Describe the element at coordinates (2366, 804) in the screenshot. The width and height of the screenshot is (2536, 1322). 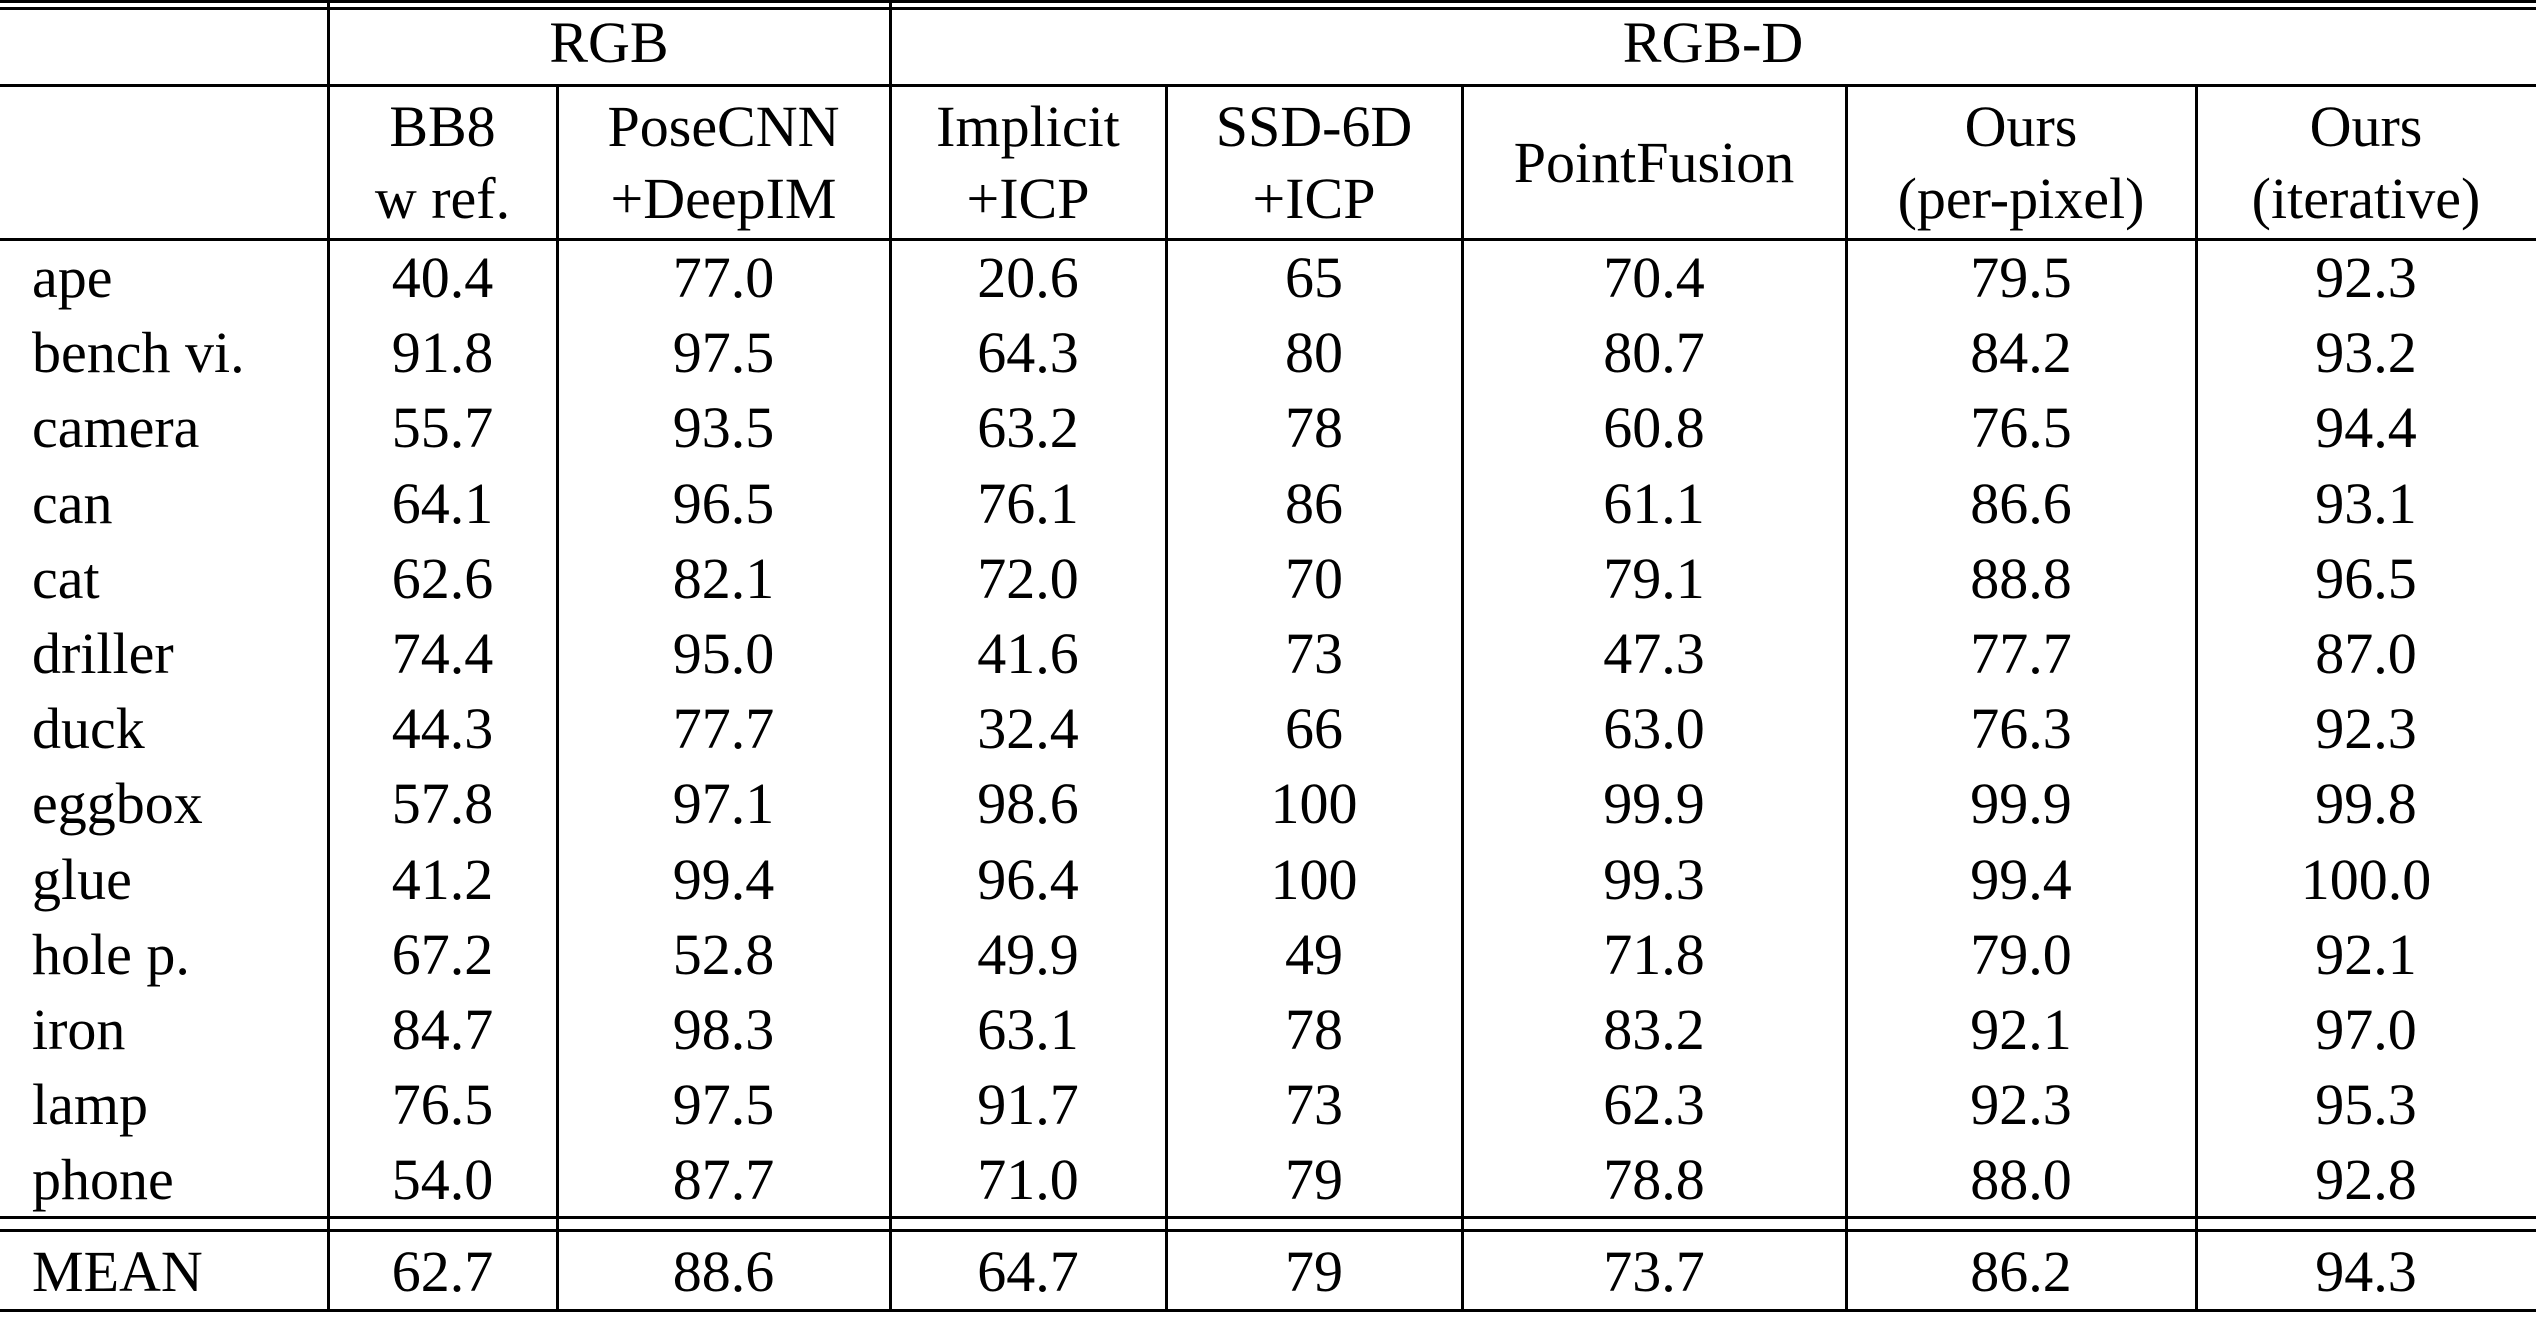
I see `value-cell: 99.8` at that location.